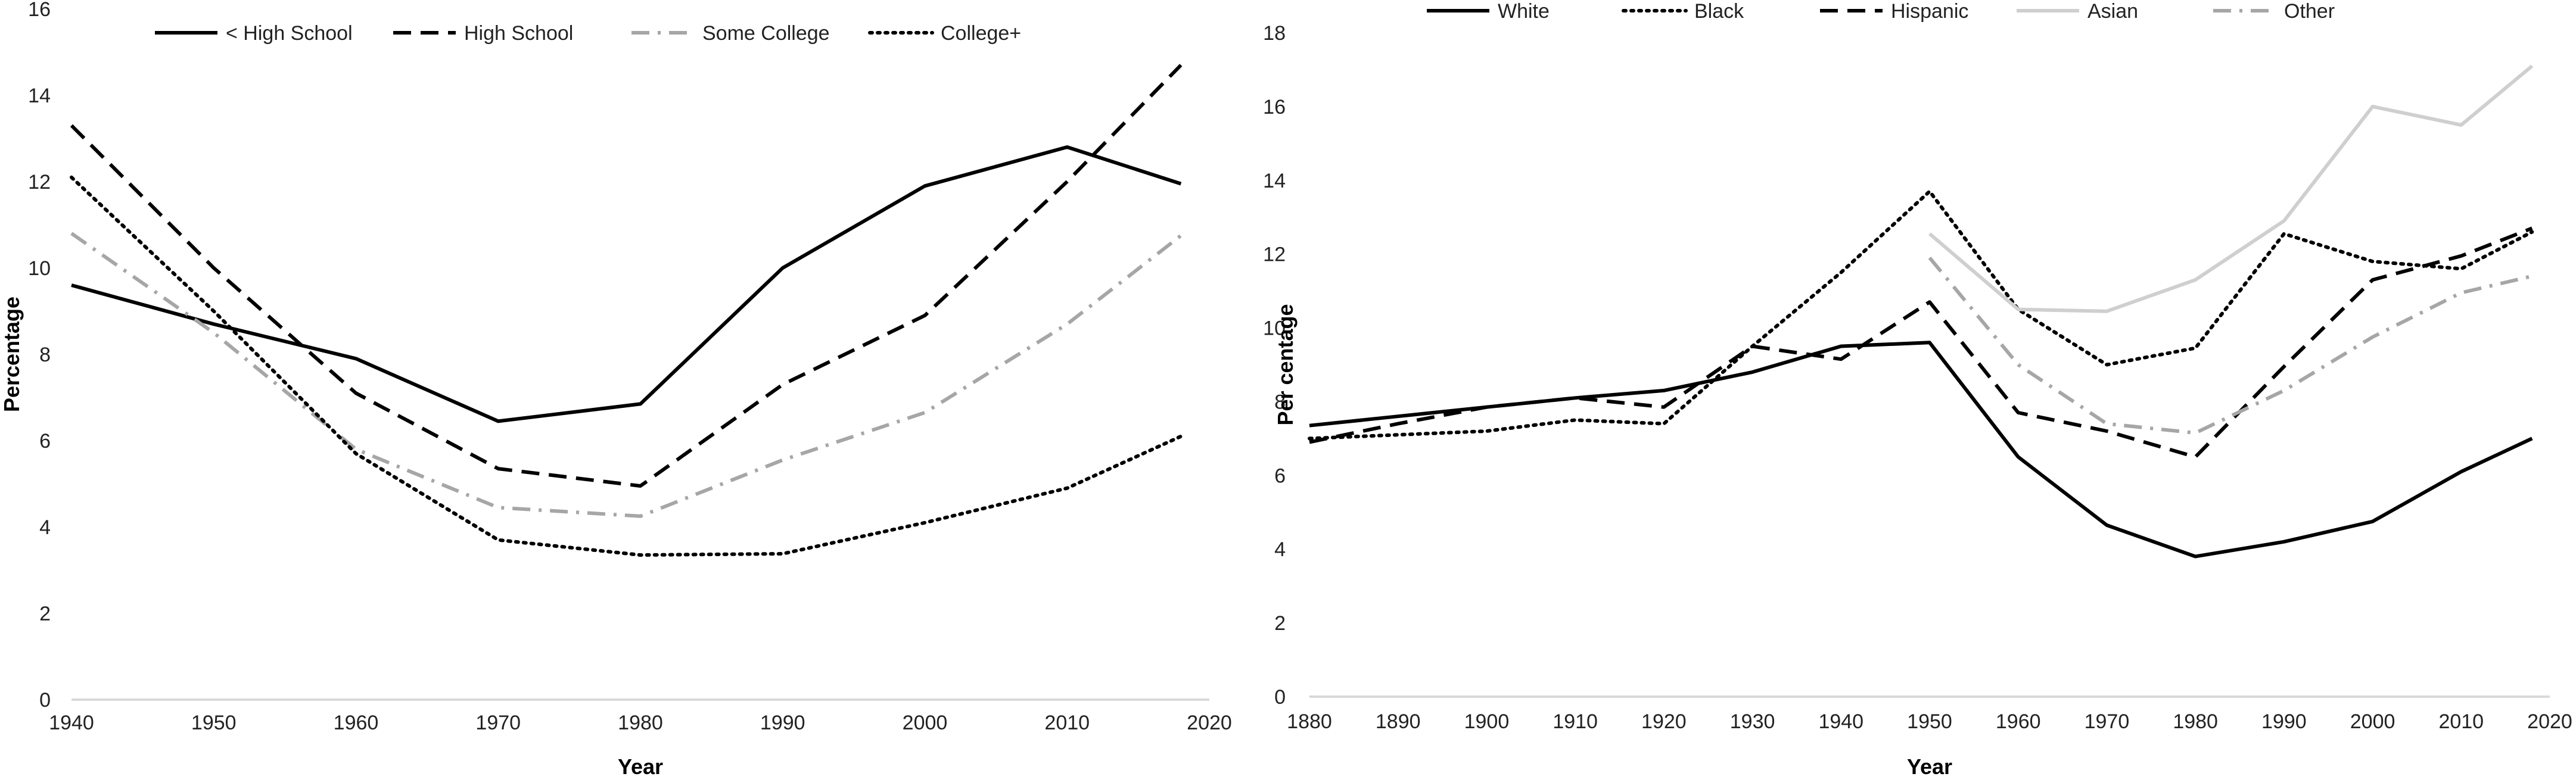  Describe the element at coordinates (39, 183) in the screenshot. I see `education-y-tick-label: 12` at that location.